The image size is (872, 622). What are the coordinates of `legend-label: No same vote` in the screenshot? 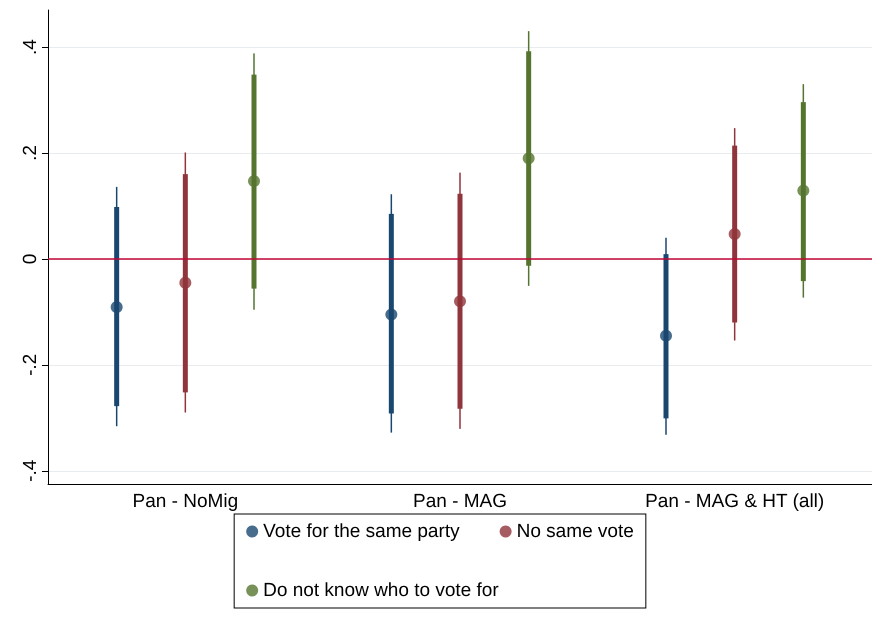 It's located at (575, 531).